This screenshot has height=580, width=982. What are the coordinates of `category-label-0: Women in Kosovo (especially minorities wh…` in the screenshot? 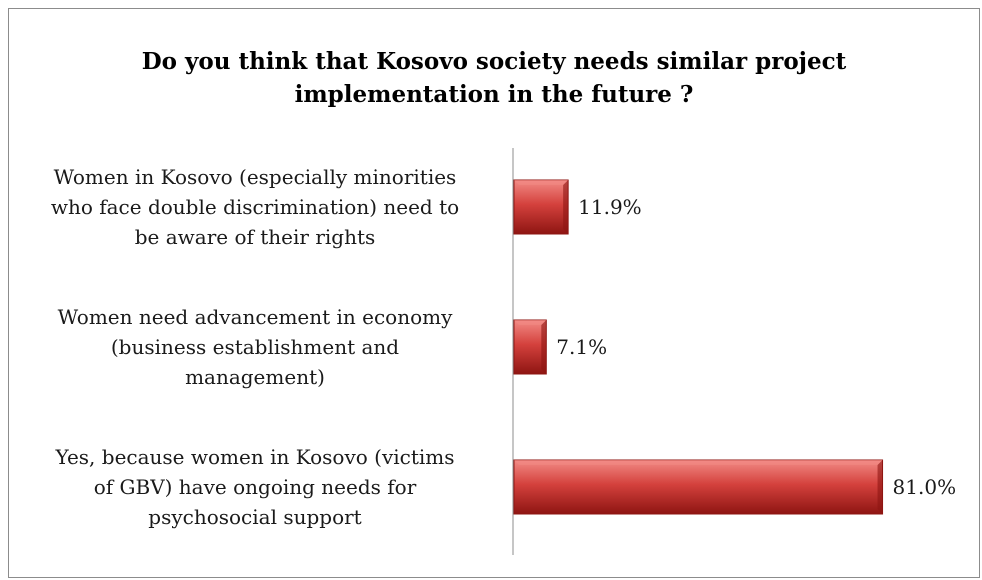 It's located at (255, 207).